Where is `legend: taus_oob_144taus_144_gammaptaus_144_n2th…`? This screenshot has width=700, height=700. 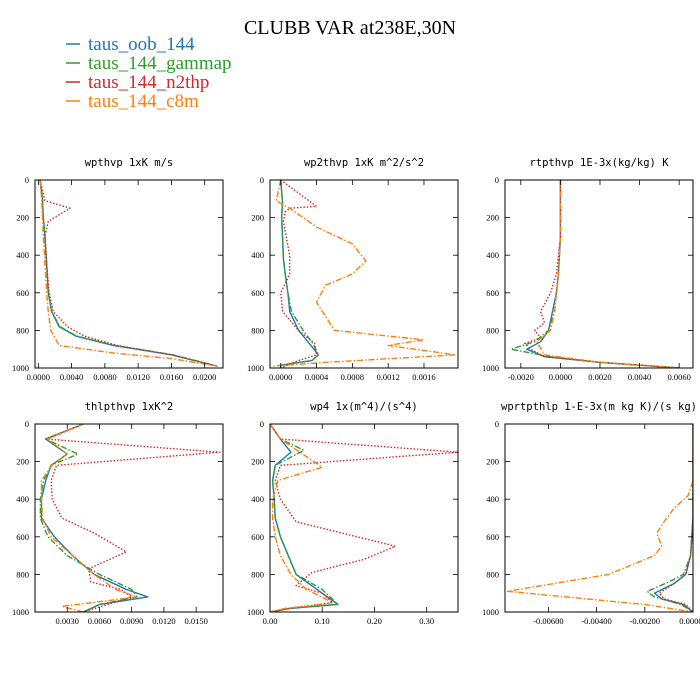
legend: taus_oob_144taus_144_gammaptaus_144_n2th… is located at coordinates (149, 73).